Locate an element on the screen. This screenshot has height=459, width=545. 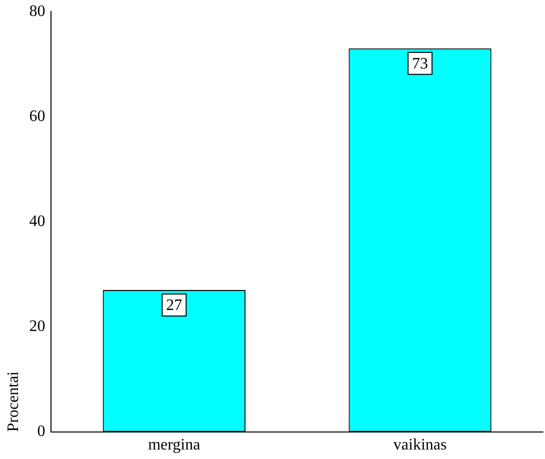
y-tick-label: 60 is located at coordinates (37, 116).